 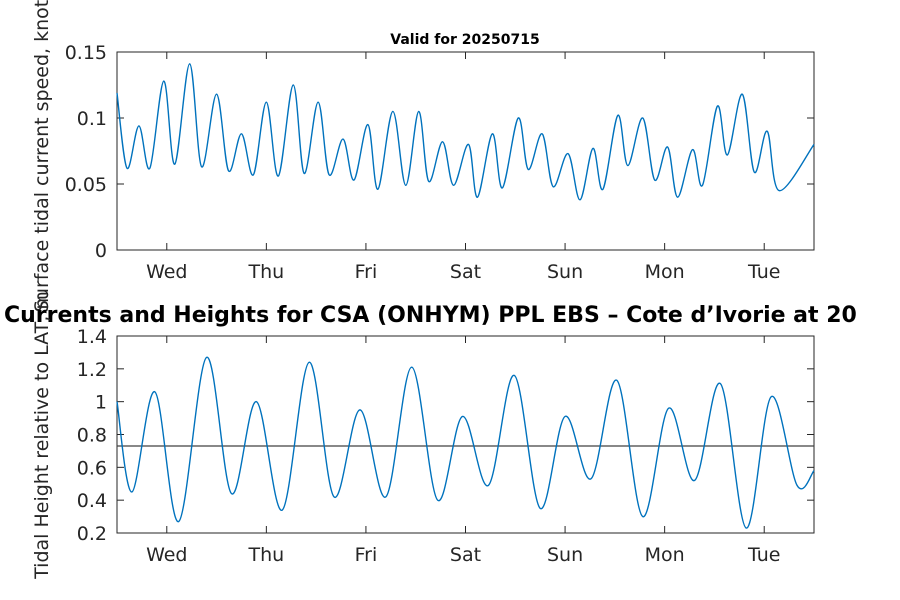 I want to click on tidal-height-y-tick-label: 1.4, so click(x=92, y=337).